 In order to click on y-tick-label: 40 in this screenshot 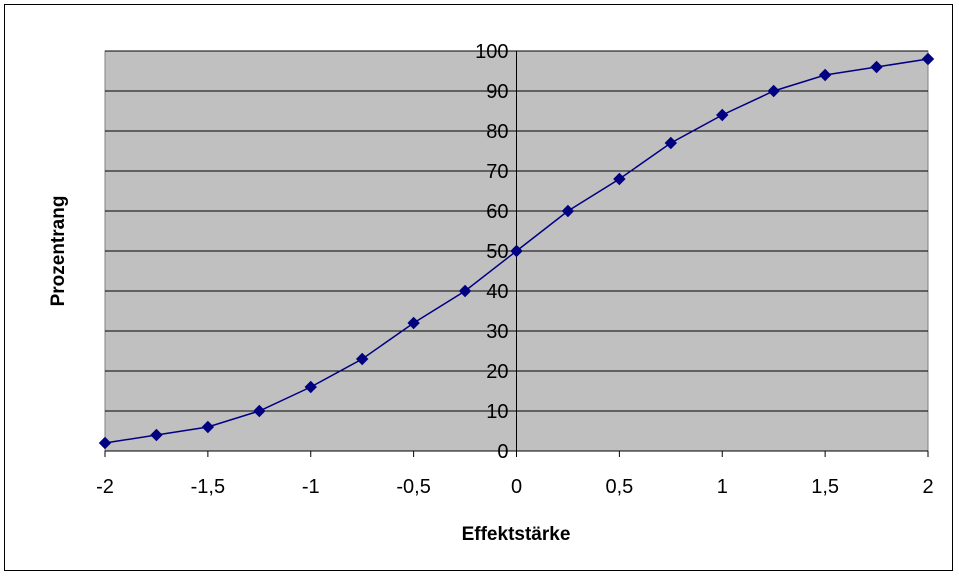, I will do `click(497, 292)`.